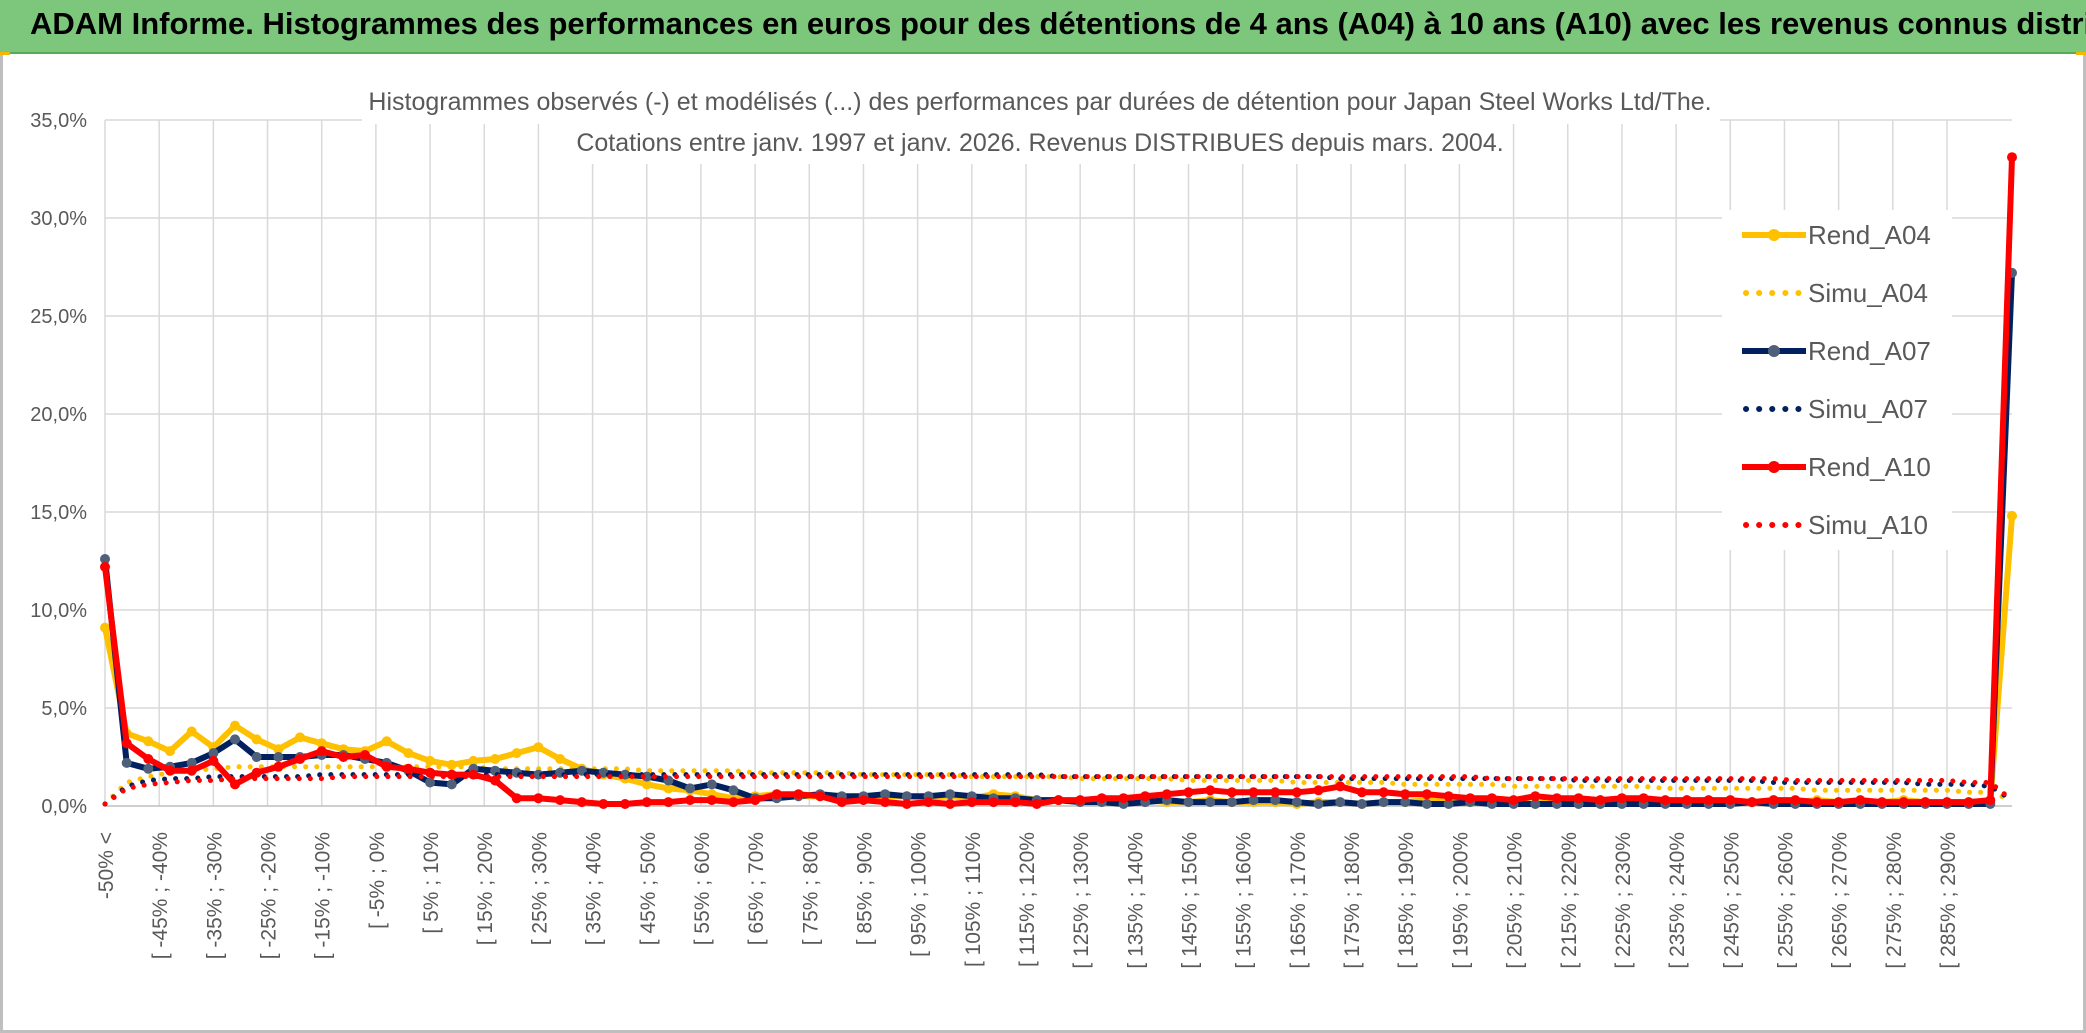 This screenshot has height=1033, width=2086. I want to click on x-tick-label: [ -15% ; -10%, so click(323, 895).